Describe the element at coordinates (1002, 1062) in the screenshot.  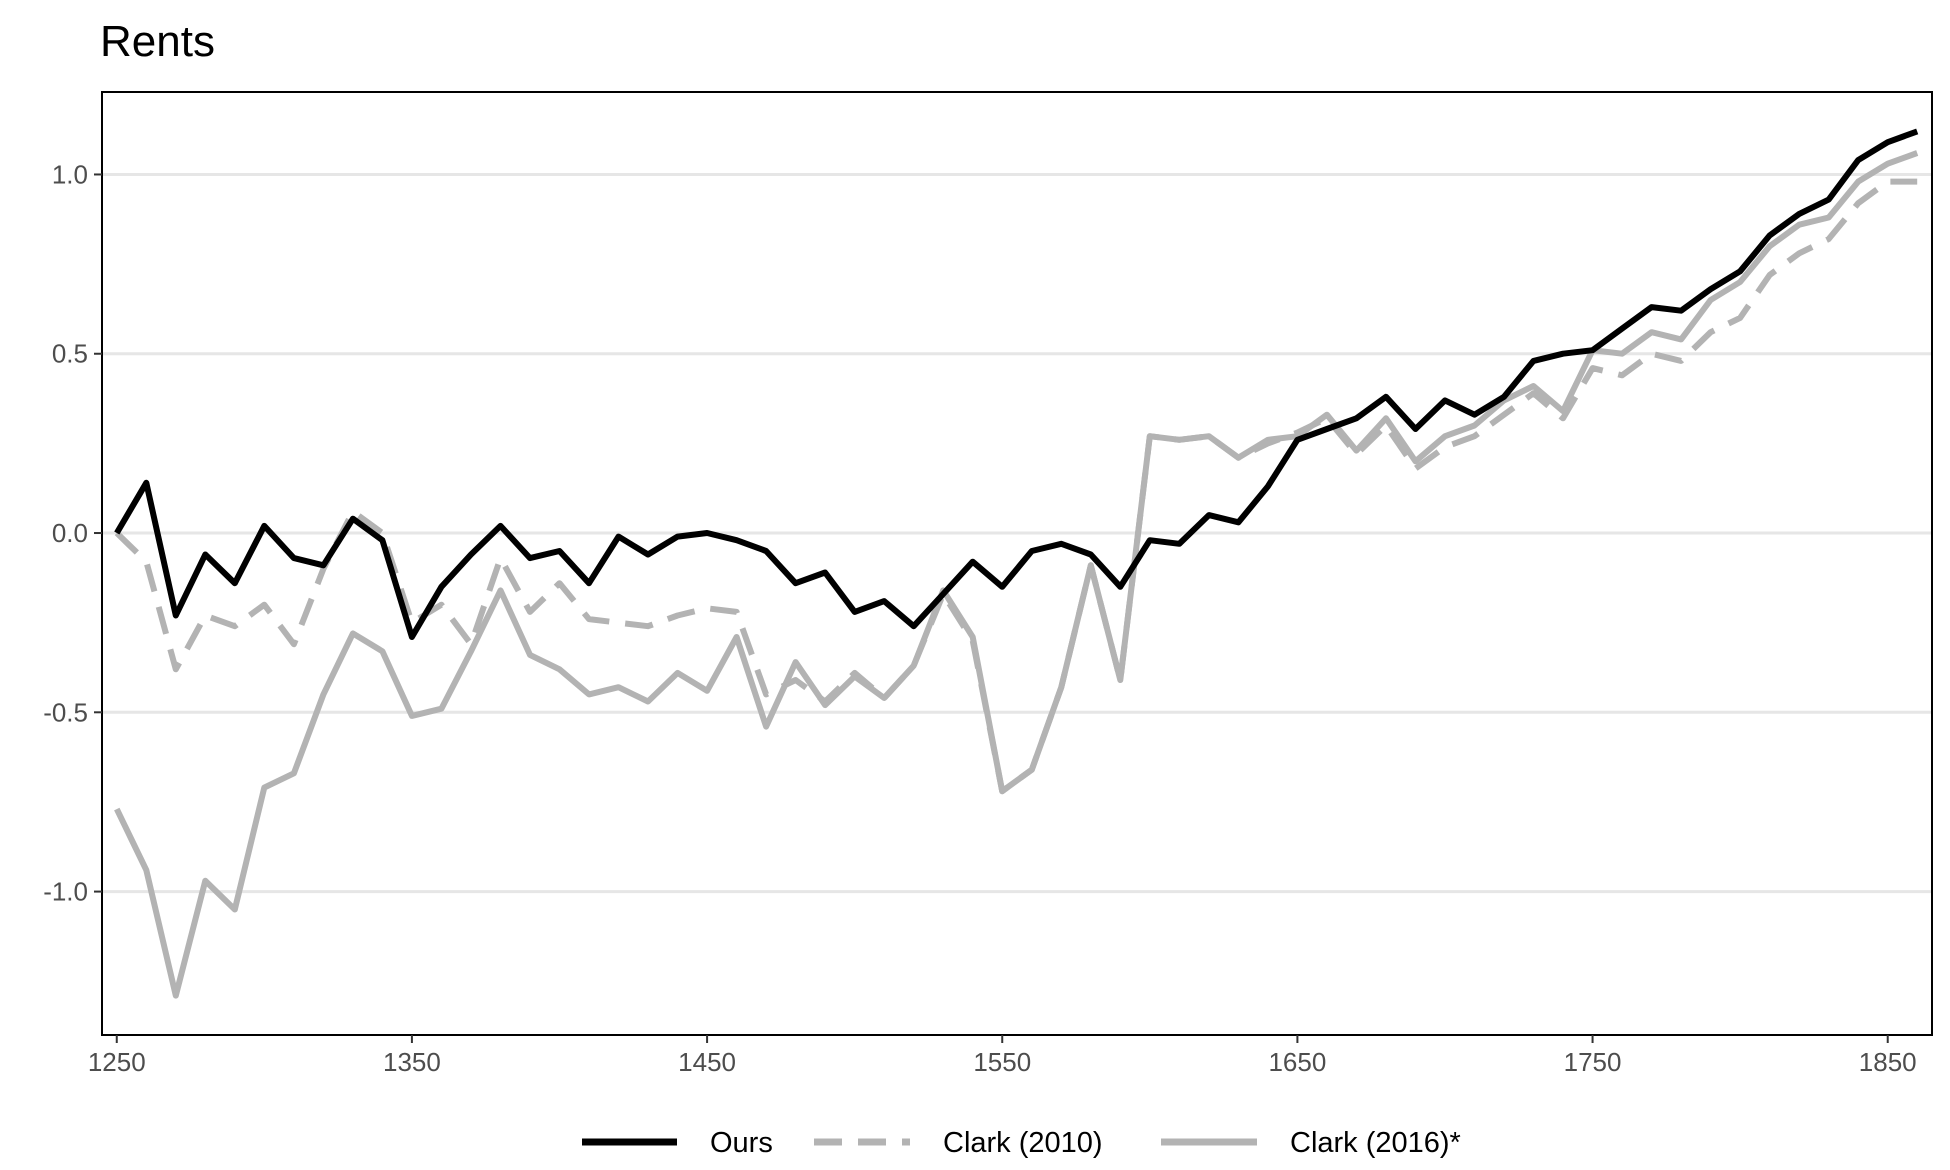
I see `x-tick-label: 1550` at that location.